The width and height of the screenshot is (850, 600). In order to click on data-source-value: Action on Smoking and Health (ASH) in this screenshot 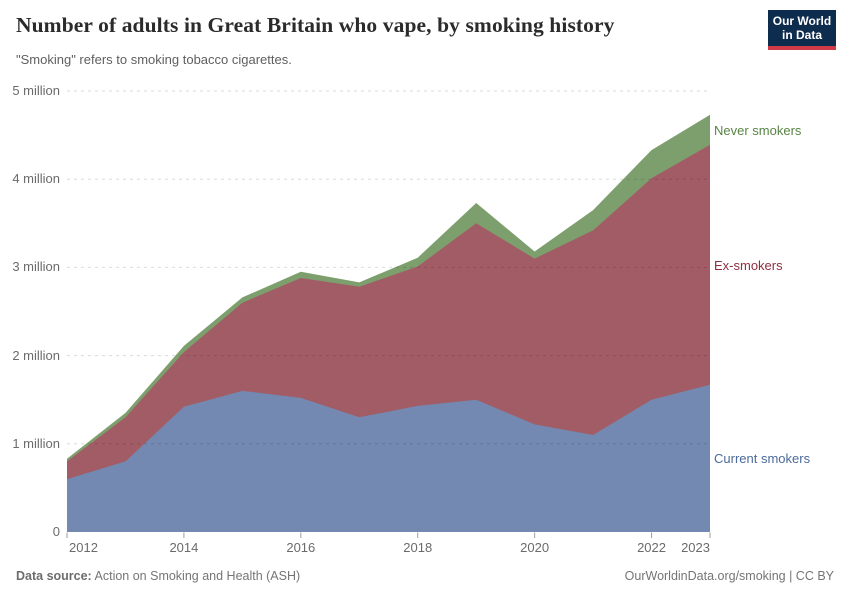, I will do `click(196, 576)`.